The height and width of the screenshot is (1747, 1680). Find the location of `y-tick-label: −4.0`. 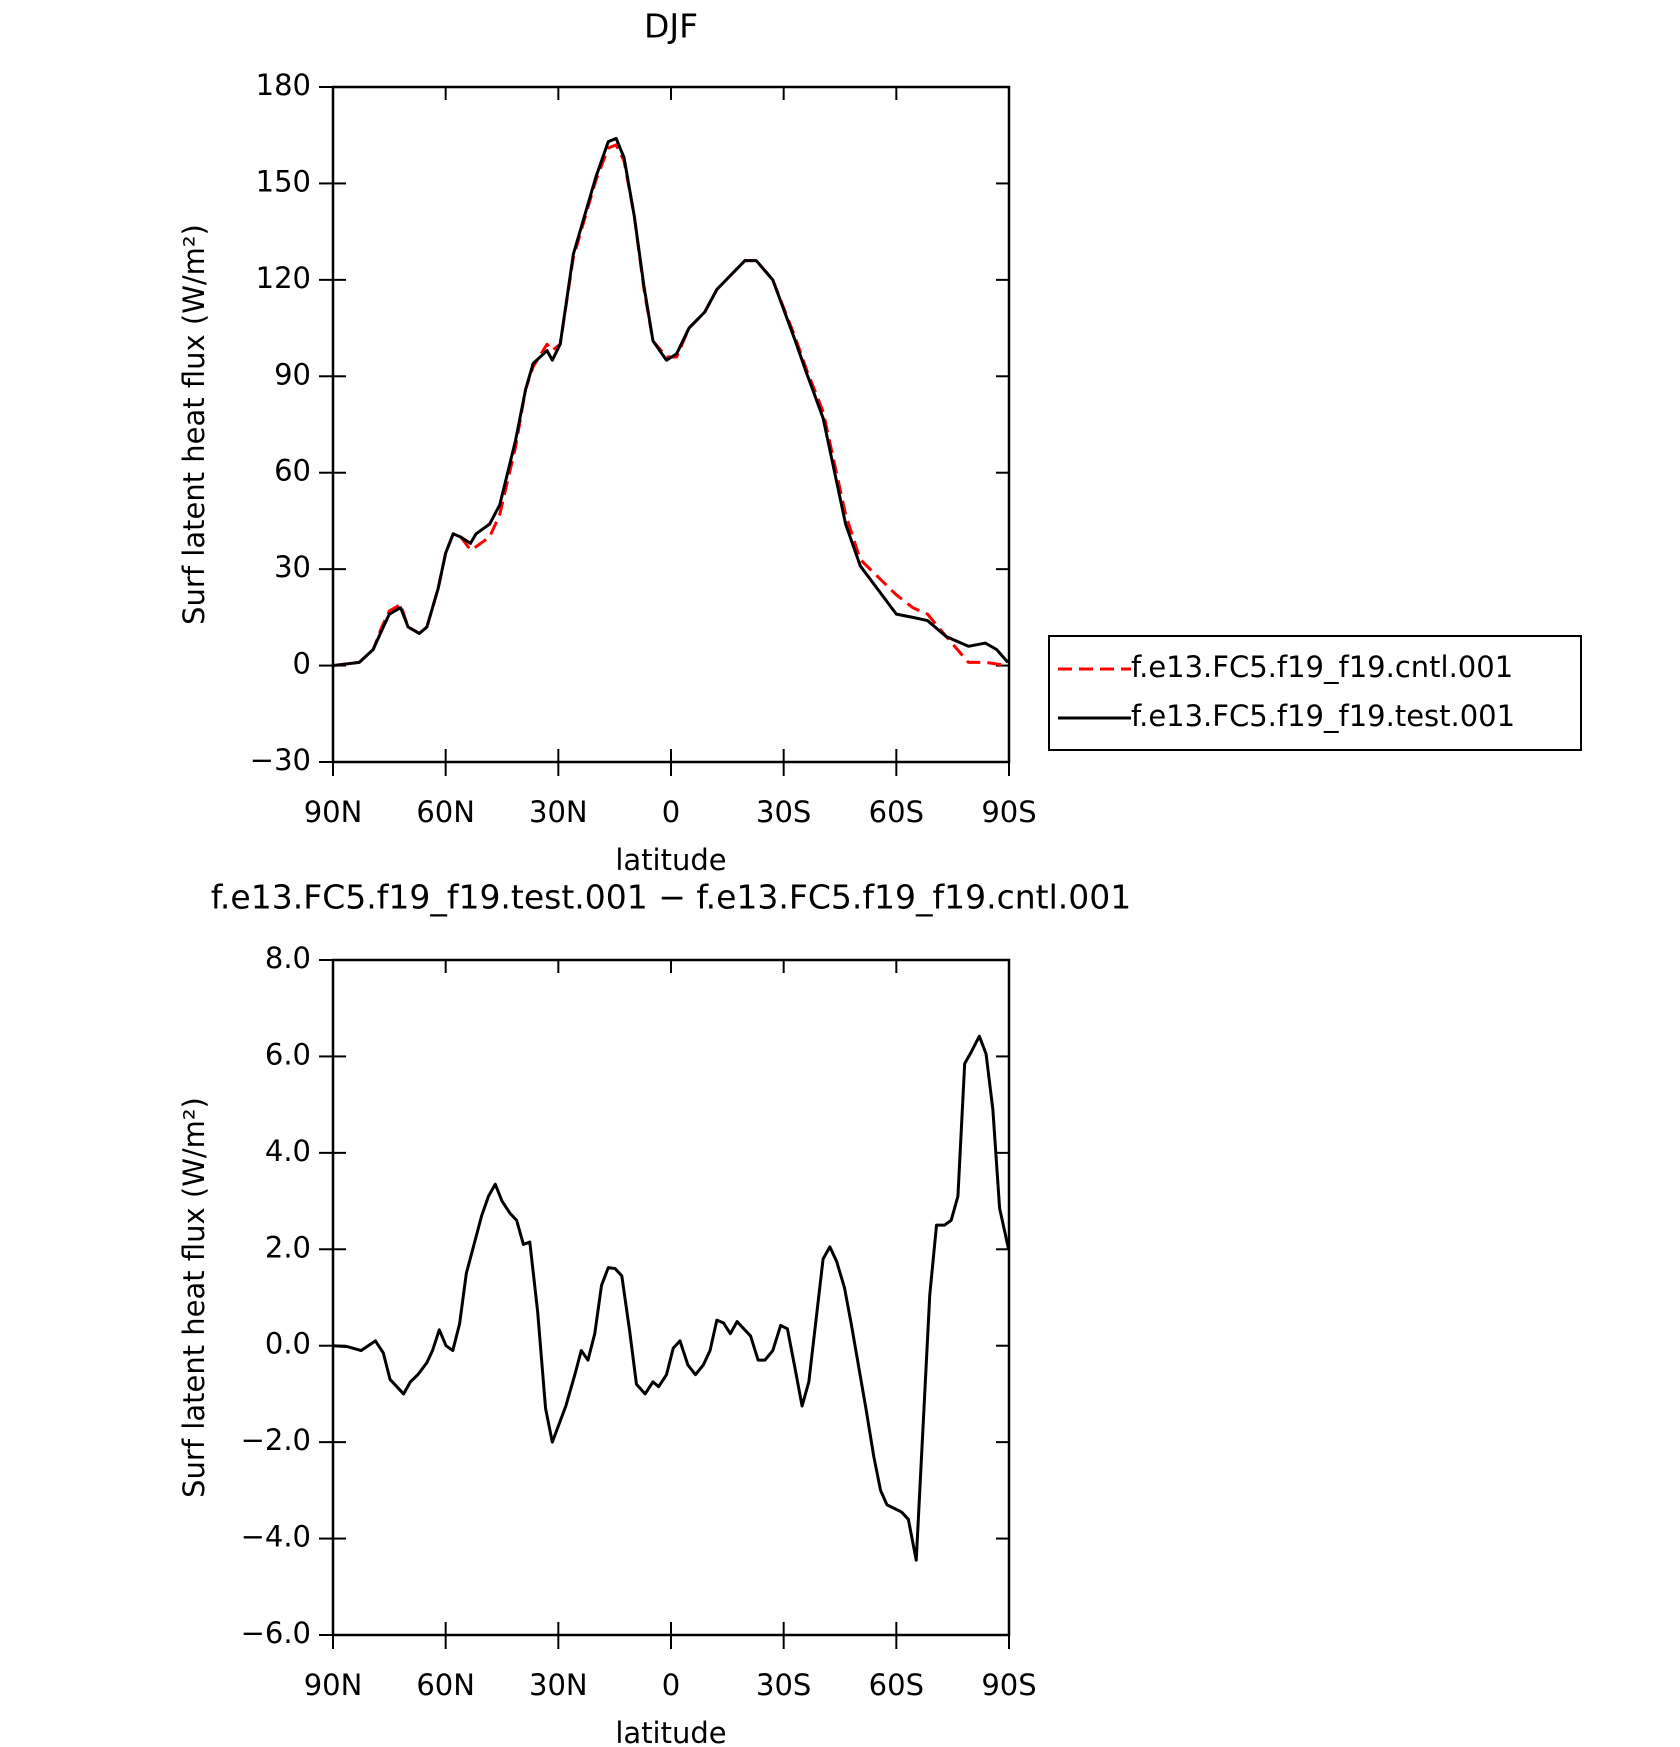

y-tick-label: −4.0 is located at coordinates (276, 1537).